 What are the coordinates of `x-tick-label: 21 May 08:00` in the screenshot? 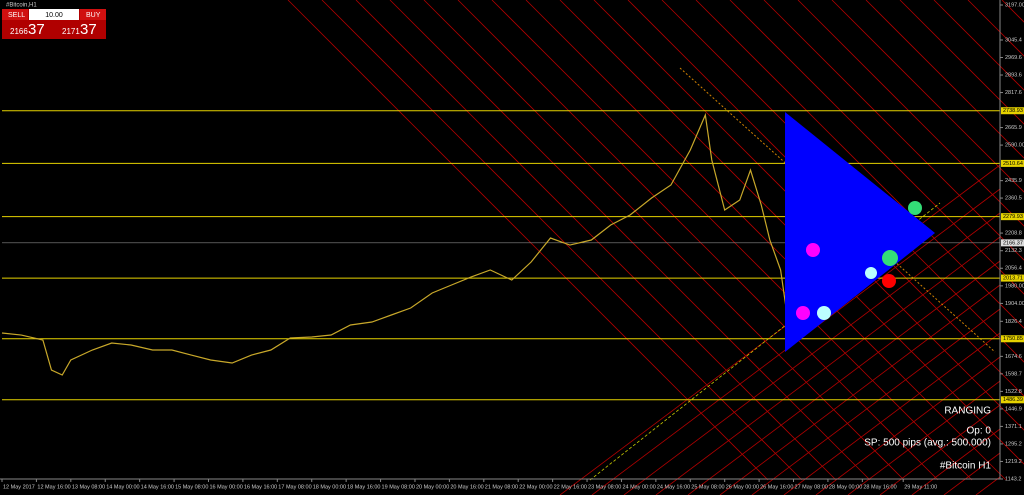 It's located at (501, 487).